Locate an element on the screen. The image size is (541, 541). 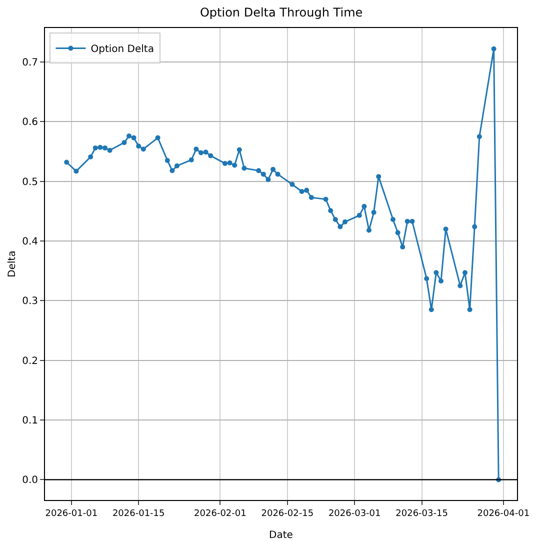
y-tick-label: 0.6 is located at coordinates (30, 122).